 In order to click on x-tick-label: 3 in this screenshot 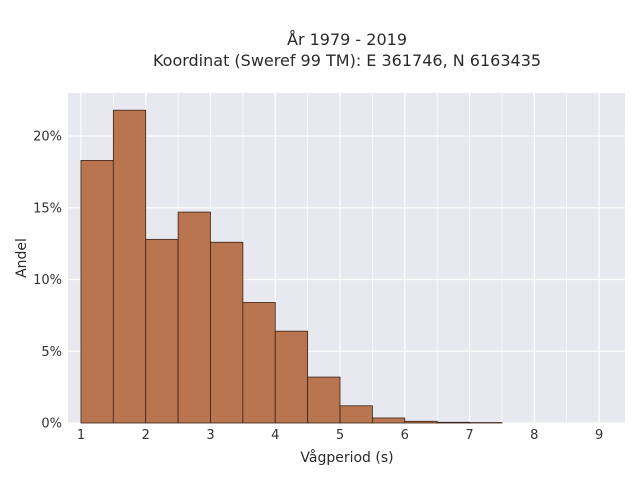, I will do `click(210, 435)`.